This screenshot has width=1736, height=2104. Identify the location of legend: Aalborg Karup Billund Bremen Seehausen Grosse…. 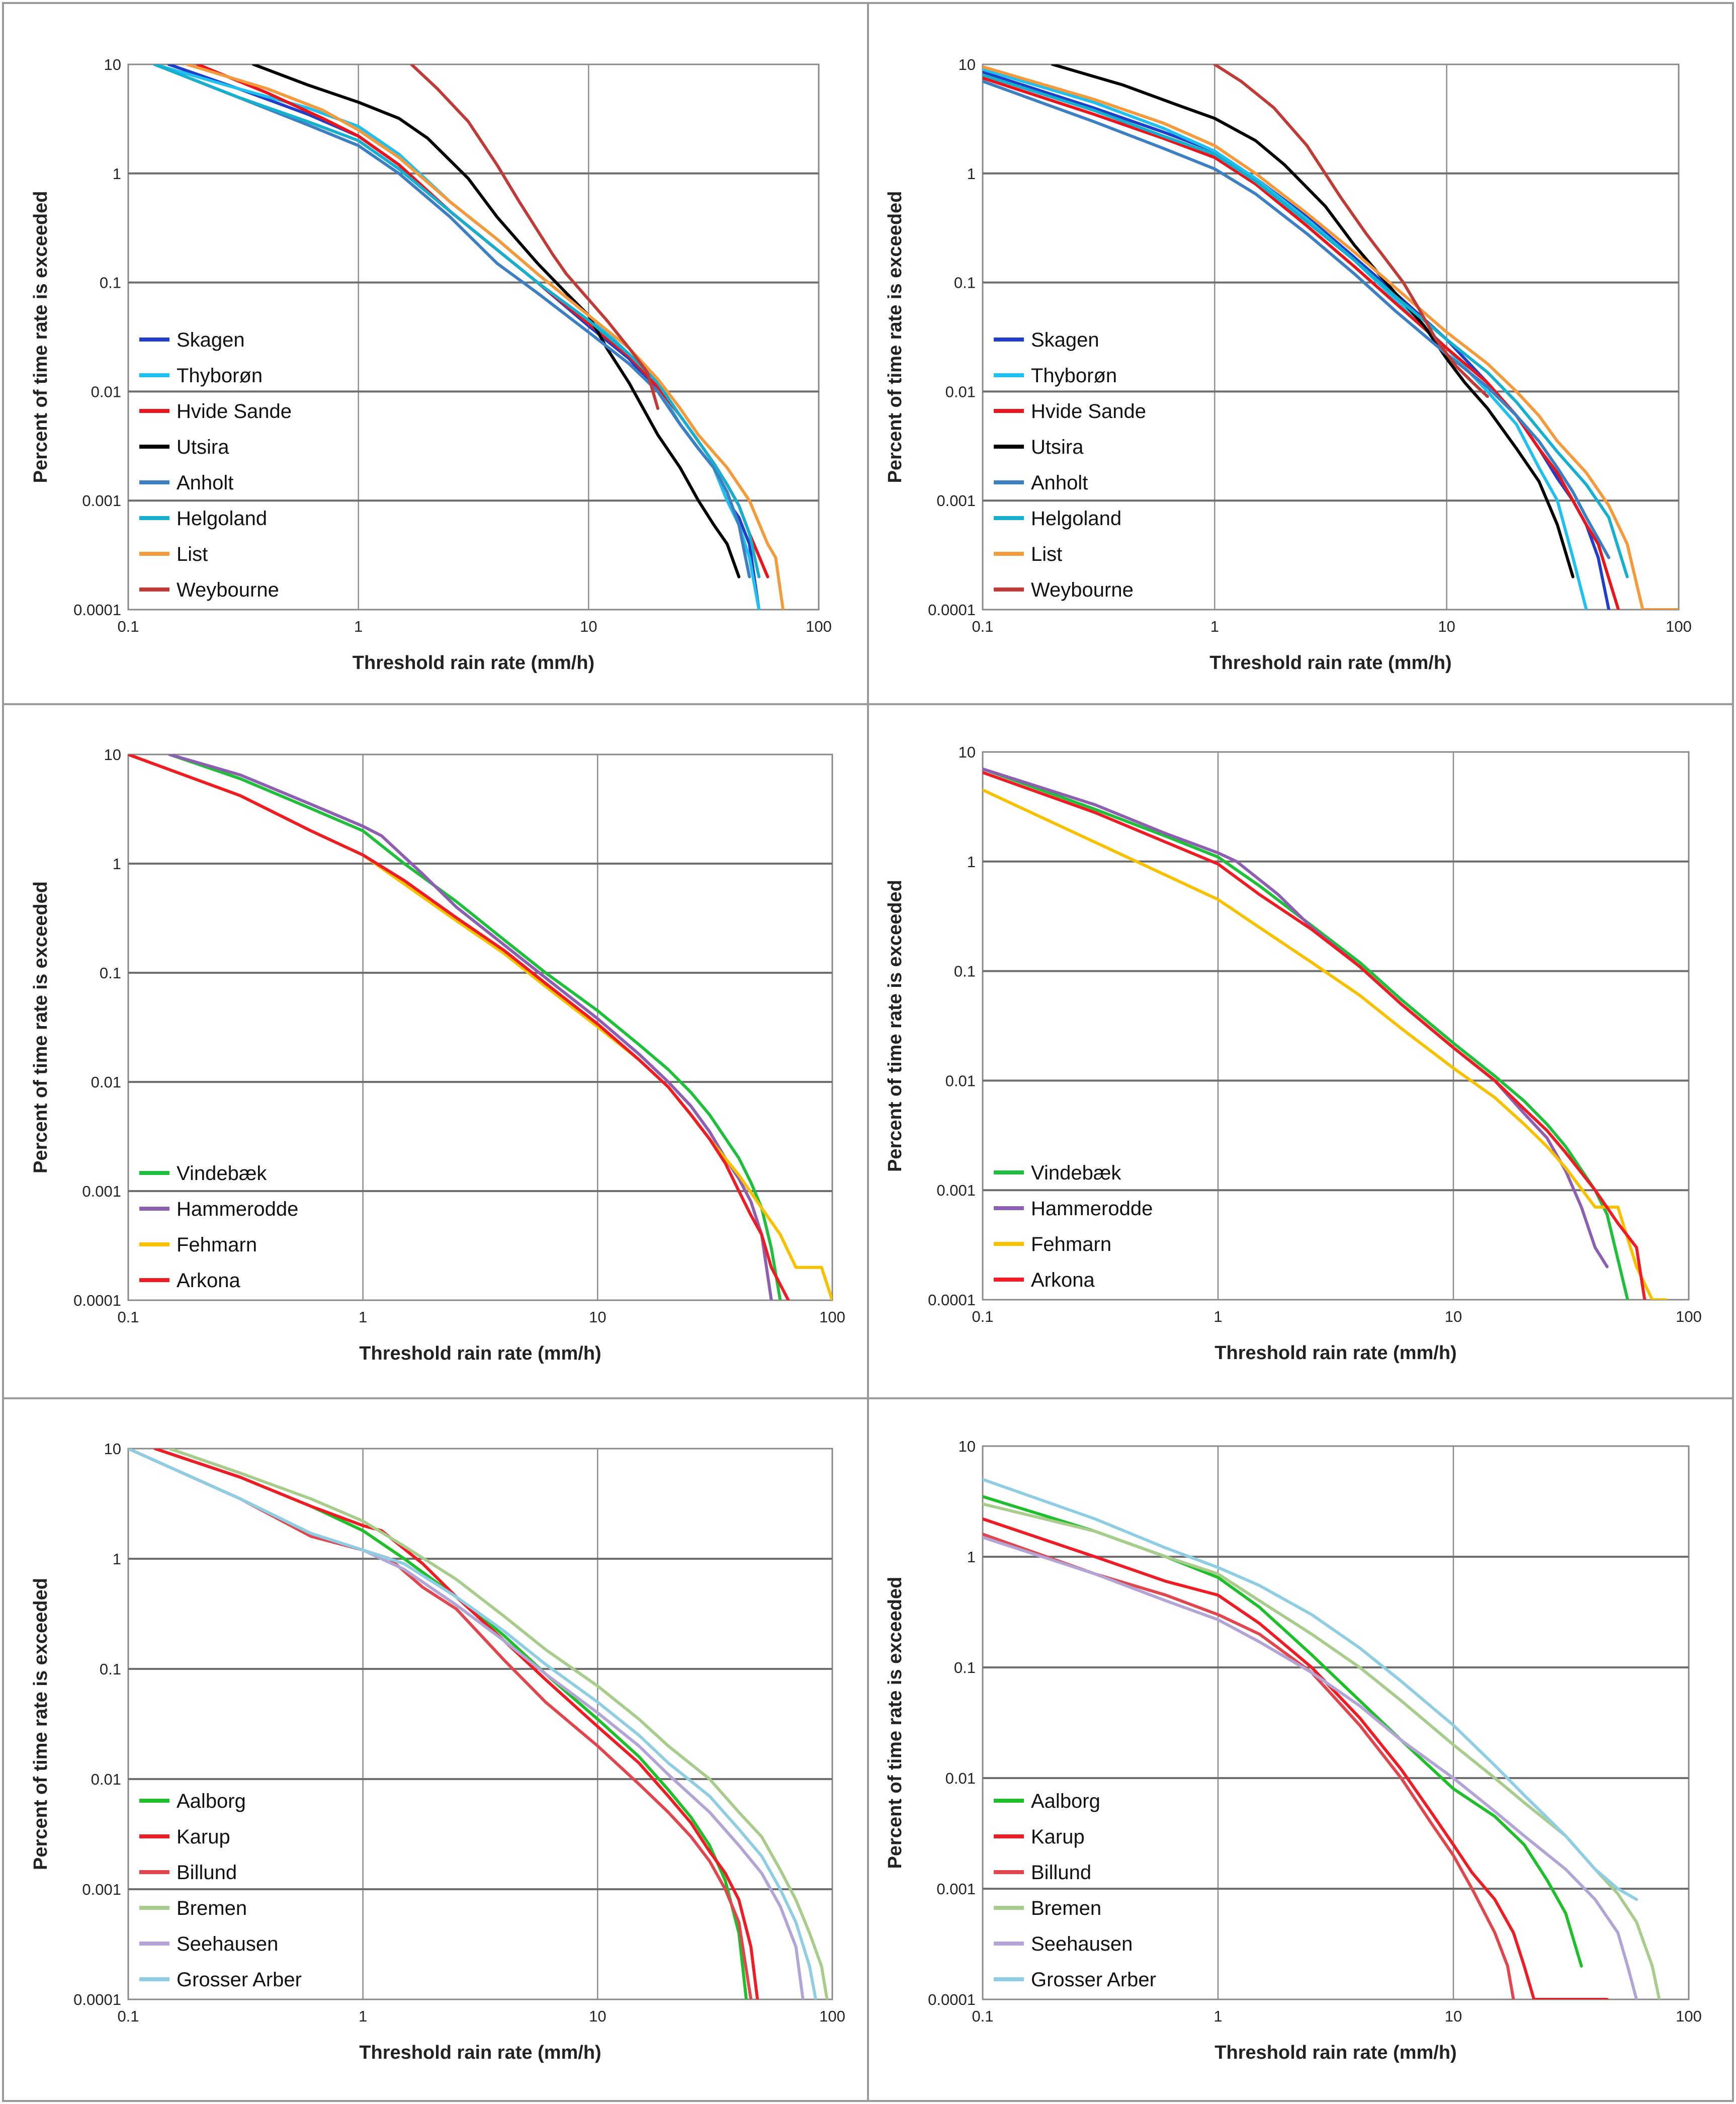
(1075, 1890).